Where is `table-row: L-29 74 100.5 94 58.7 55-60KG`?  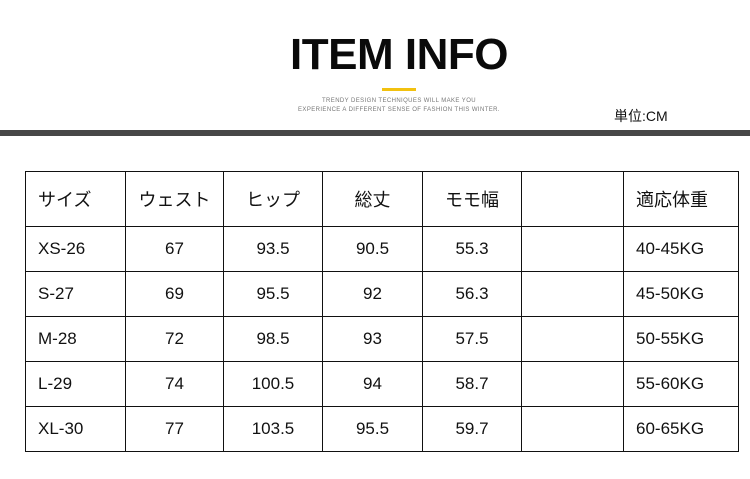
table-row: L-29 74 100.5 94 58.7 55-60KG is located at coordinates (382, 384).